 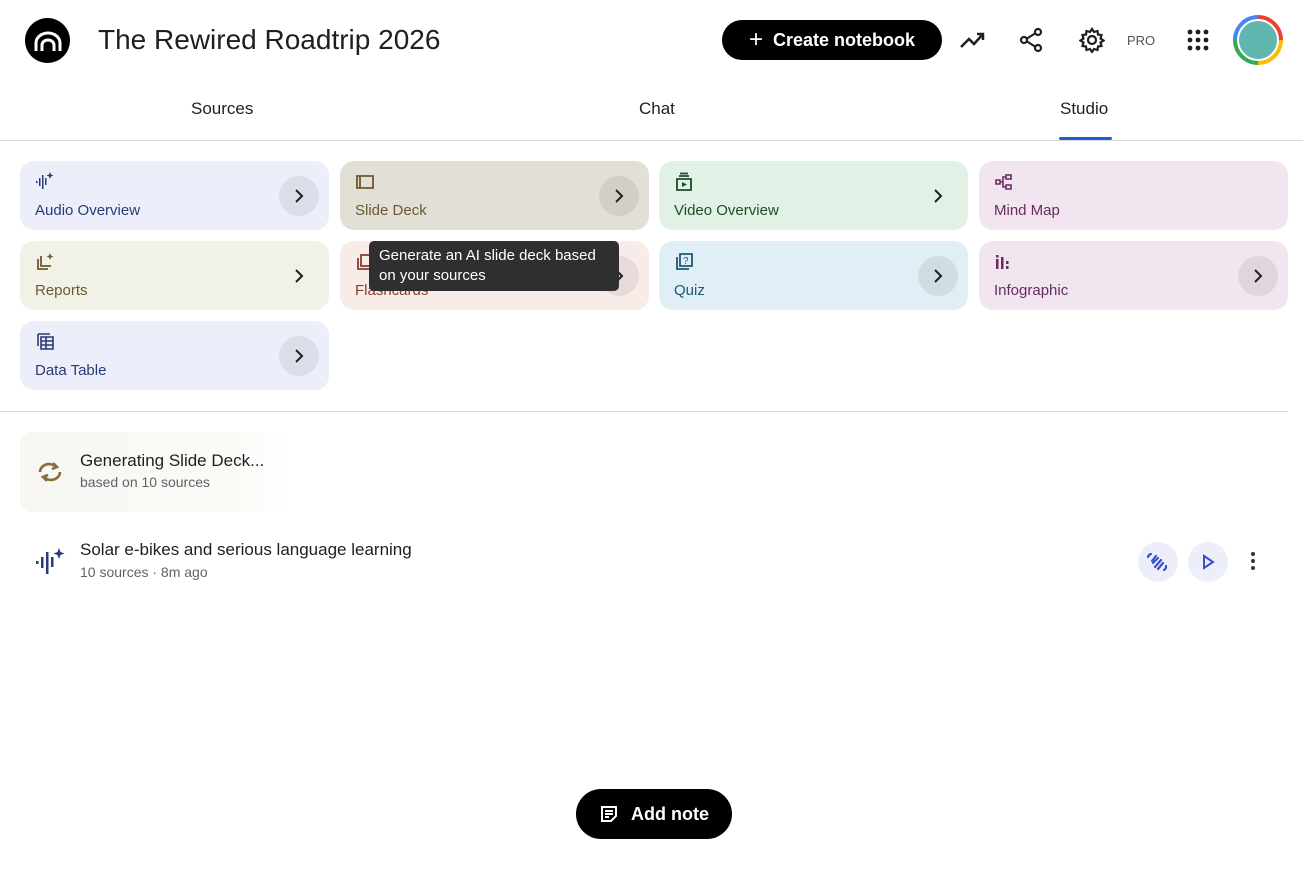 What do you see at coordinates (61, 290) in the screenshot?
I see `studio-card-label: Reports` at bounding box center [61, 290].